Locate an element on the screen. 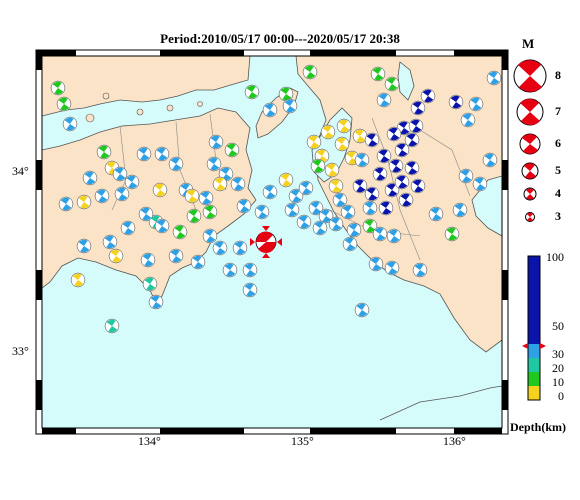 The image size is (580, 500). depth-colorbar is located at coordinates (534, 328).